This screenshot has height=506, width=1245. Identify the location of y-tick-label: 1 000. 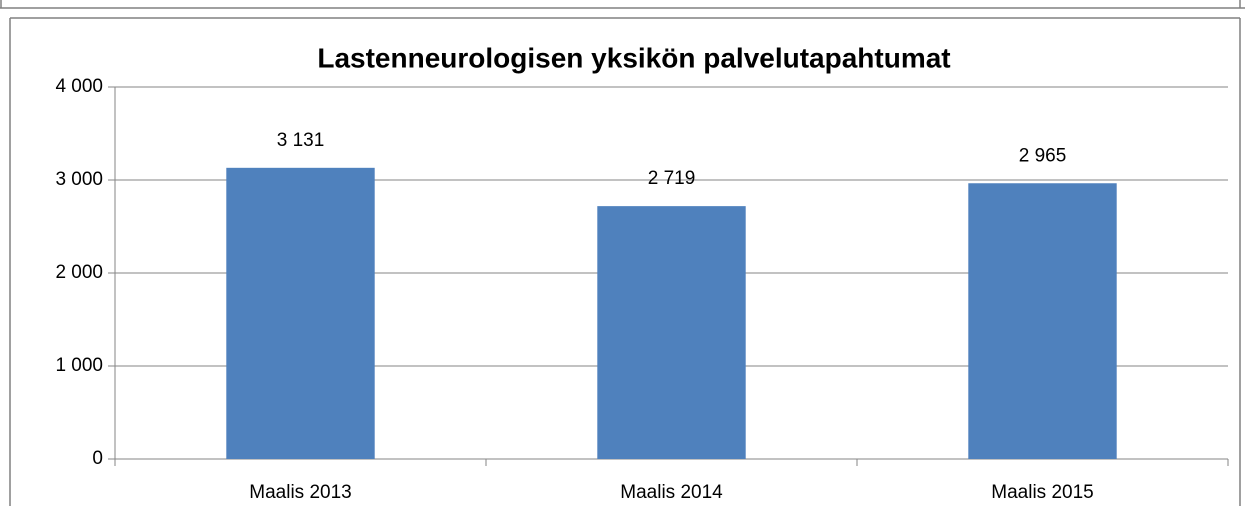
(79, 365).